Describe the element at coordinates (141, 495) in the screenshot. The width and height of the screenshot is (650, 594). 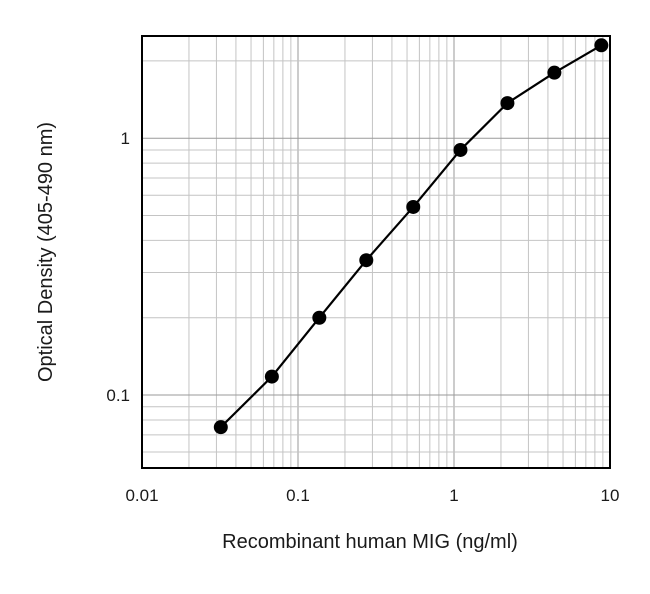
I see `x-tick-label: 0.01` at that location.